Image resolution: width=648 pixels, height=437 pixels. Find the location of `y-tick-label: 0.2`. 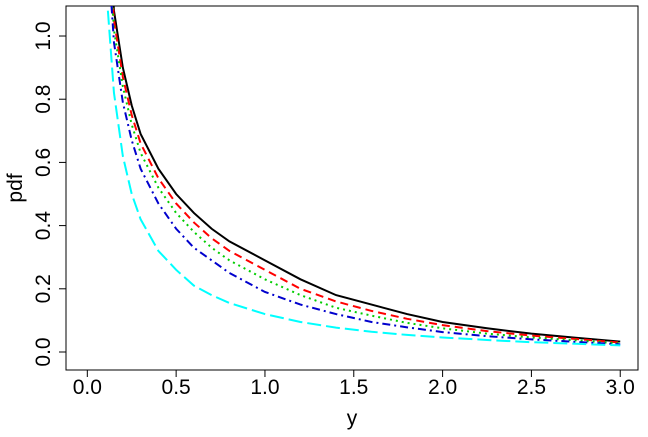

y-tick-label: 0.2 is located at coordinates (43, 288).